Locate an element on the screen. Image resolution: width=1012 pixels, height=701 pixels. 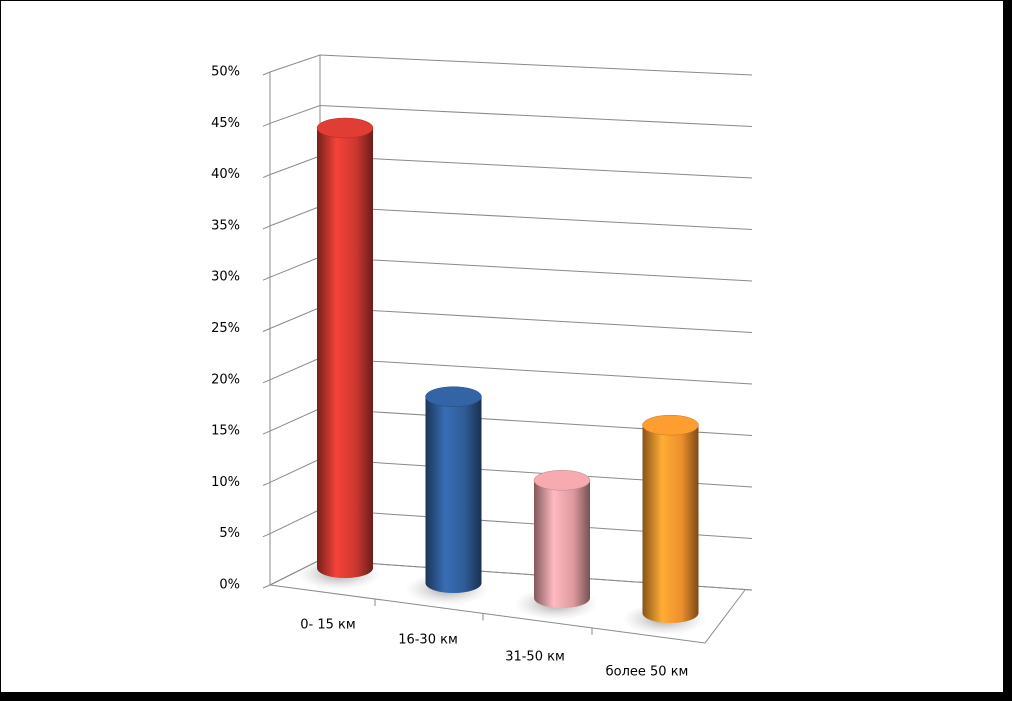
y-tick-label: 10% is located at coordinates (225, 482).